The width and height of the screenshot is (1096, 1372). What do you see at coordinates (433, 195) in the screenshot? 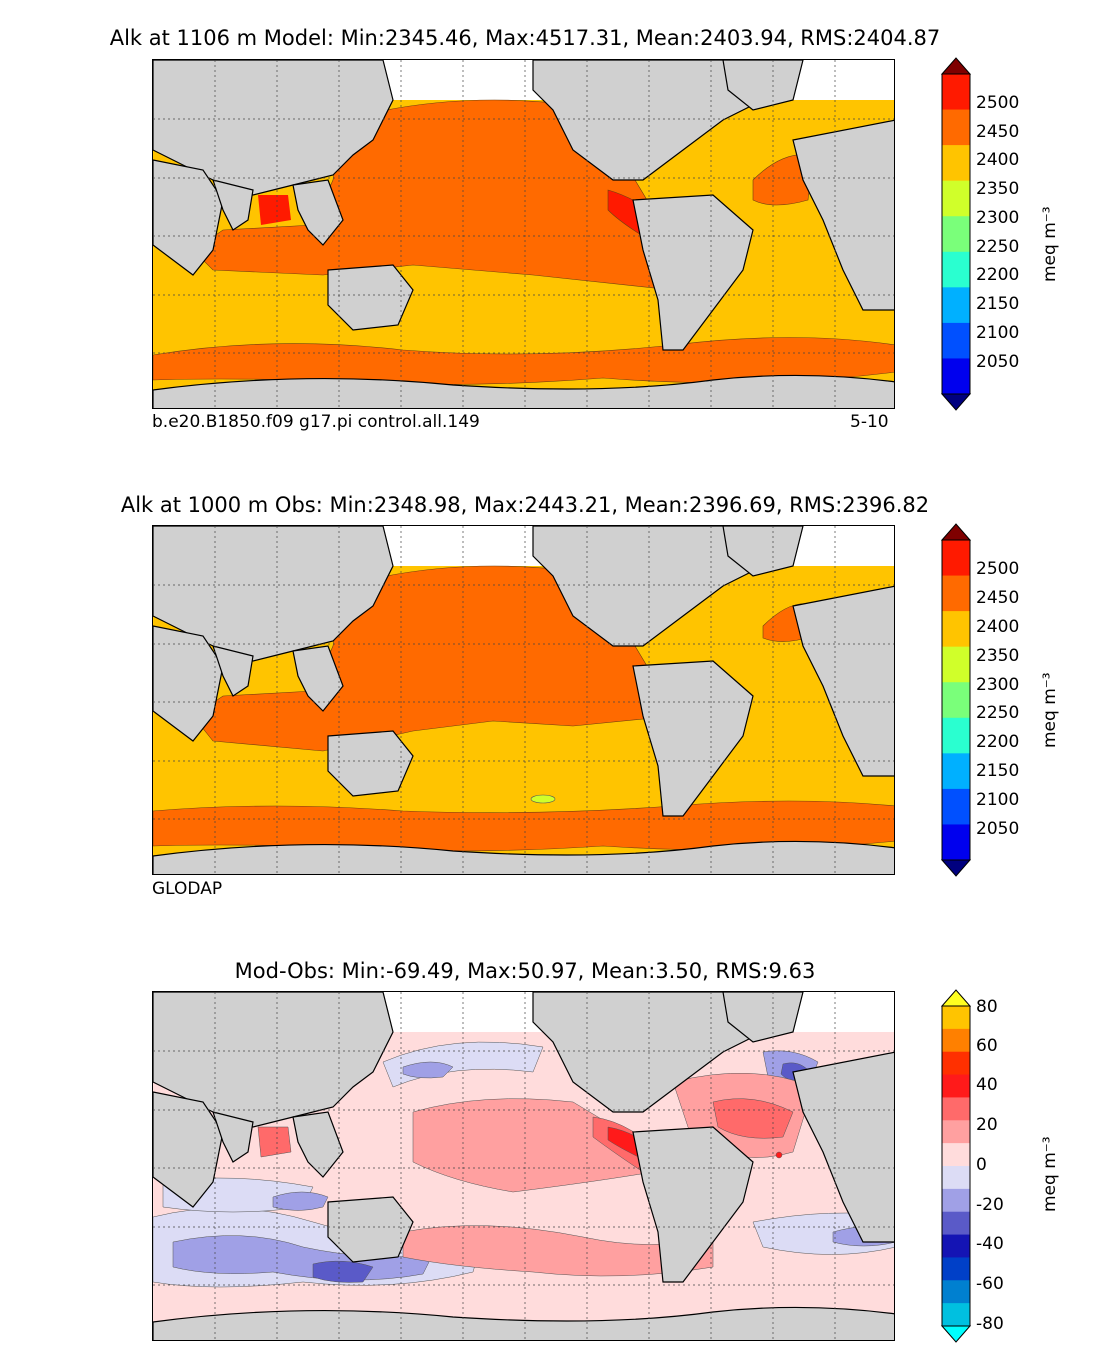
I see `pacific-field` at bounding box center [433, 195].